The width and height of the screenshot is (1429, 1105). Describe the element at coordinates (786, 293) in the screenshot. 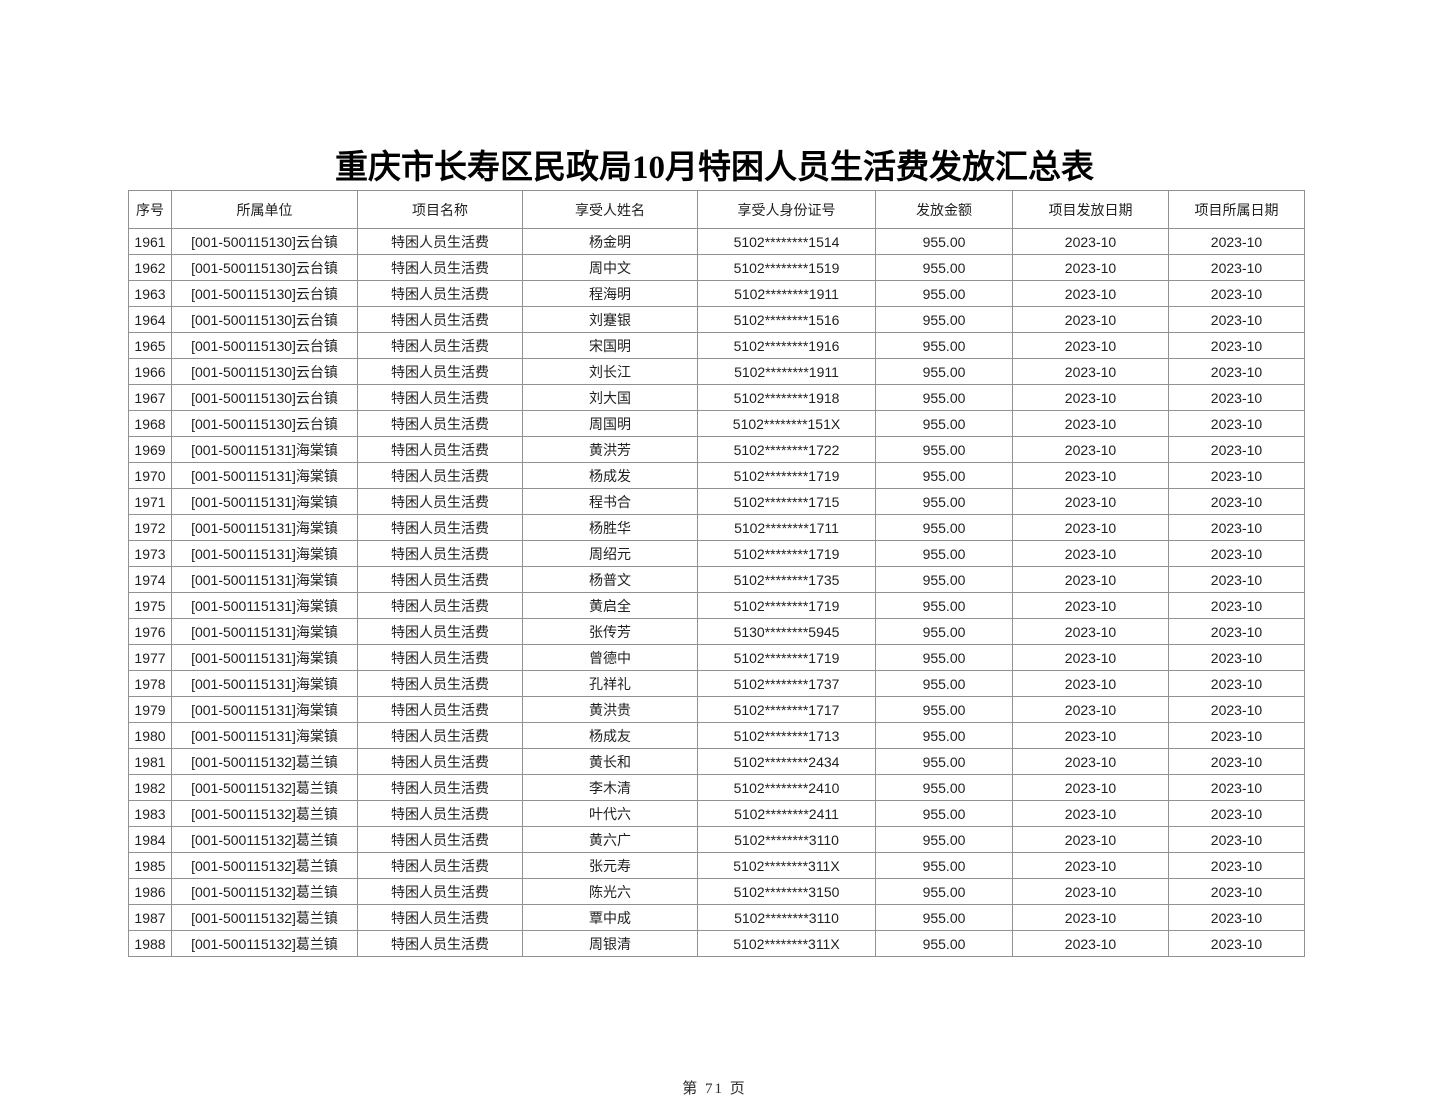

I see `table-cell: 5102********1911` at that location.